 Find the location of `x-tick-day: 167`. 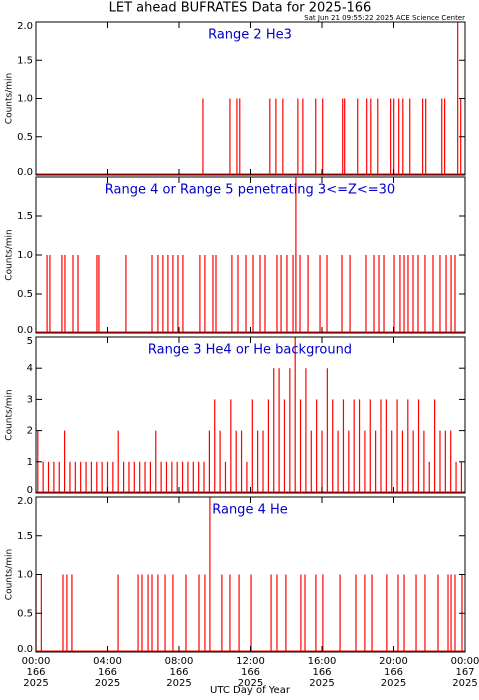

x-tick-day: 167 is located at coordinates (464, 672).